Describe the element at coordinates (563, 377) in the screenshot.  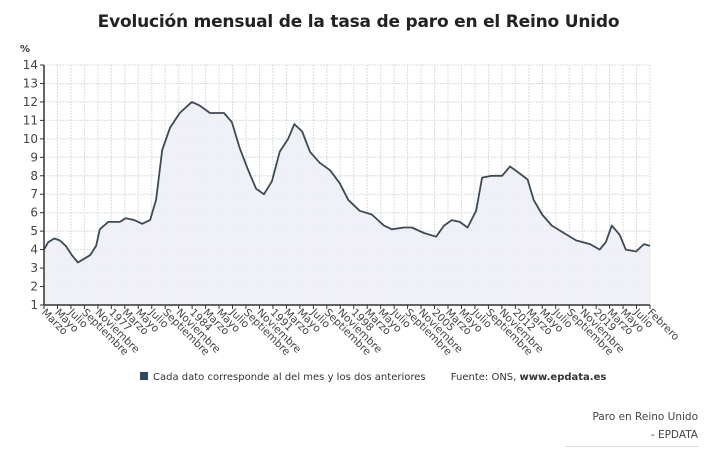
I see `source-link: www.epdata.es` at that location.